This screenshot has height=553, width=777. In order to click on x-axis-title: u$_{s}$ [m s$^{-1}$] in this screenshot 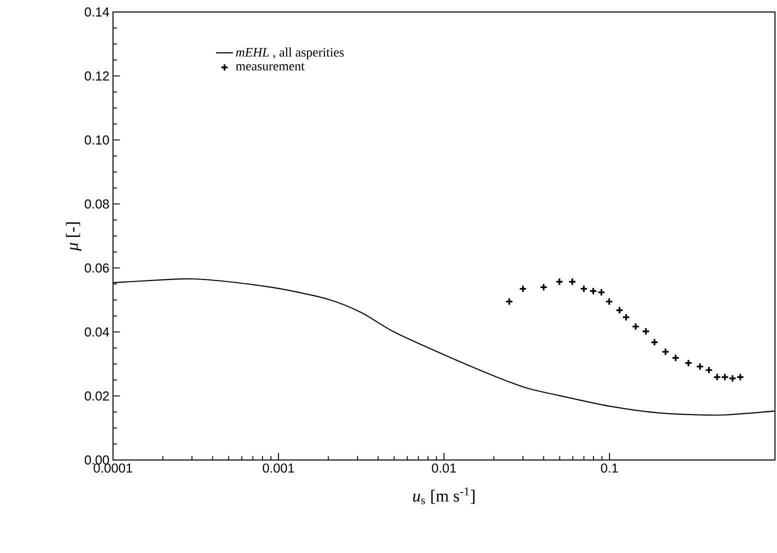, I will do `click(443, 495)`.